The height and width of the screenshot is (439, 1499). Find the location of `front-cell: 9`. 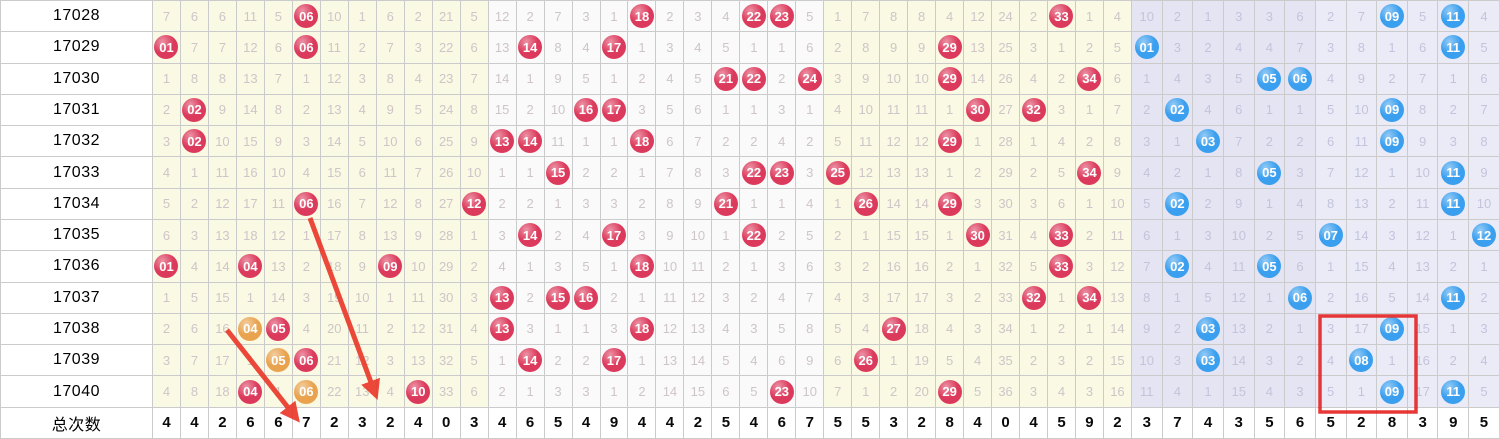

front-cell: 9 is located at coordinates (558, 79).